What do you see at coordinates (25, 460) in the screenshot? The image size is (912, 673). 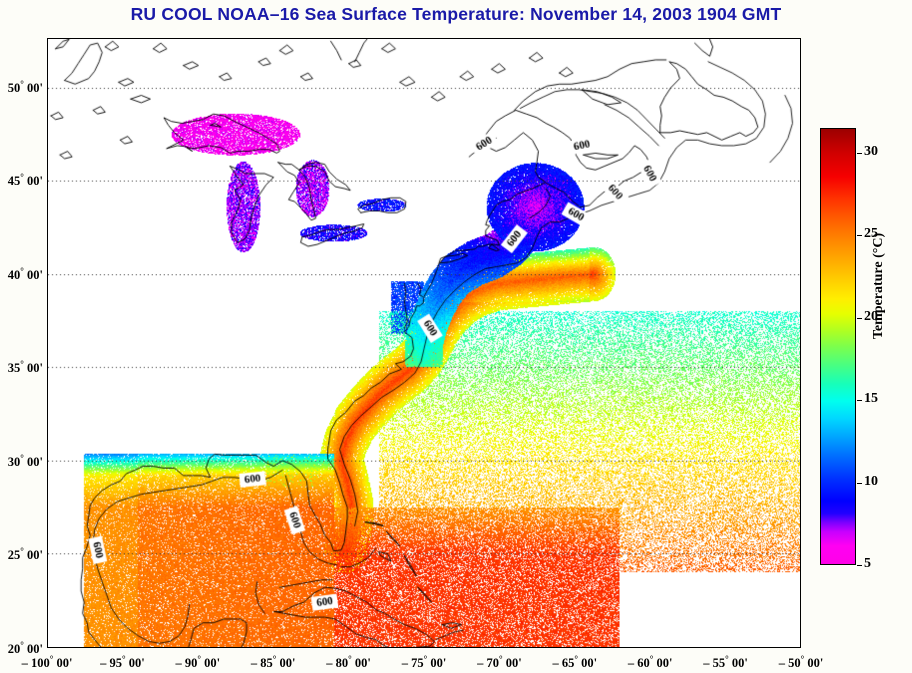 I see `latitude-tick-label: 30° 00'` at bounding box center [25, 460].